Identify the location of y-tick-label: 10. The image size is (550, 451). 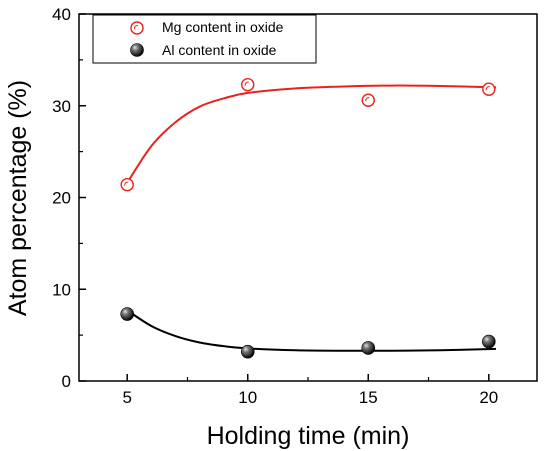
(61, 289).